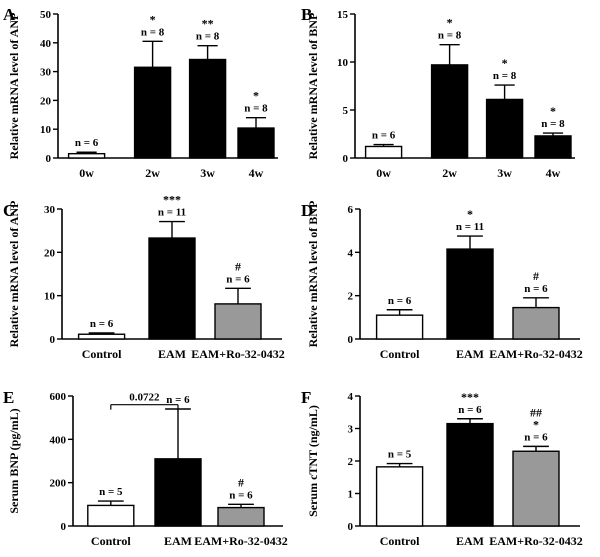 Image resolution: width=600 pixels, height=557 pixels. Describe the element at coordinates (346, 111) in the screenshot. I see `y-tick-label: 5` at that location.